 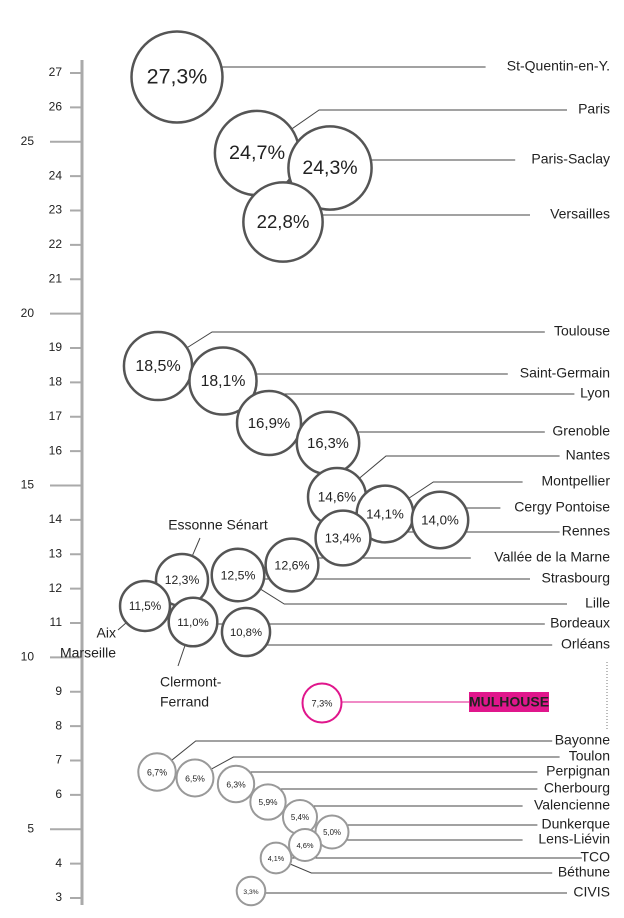 I want to click on point-label: Cherbourg, so click(x=577, y=788).